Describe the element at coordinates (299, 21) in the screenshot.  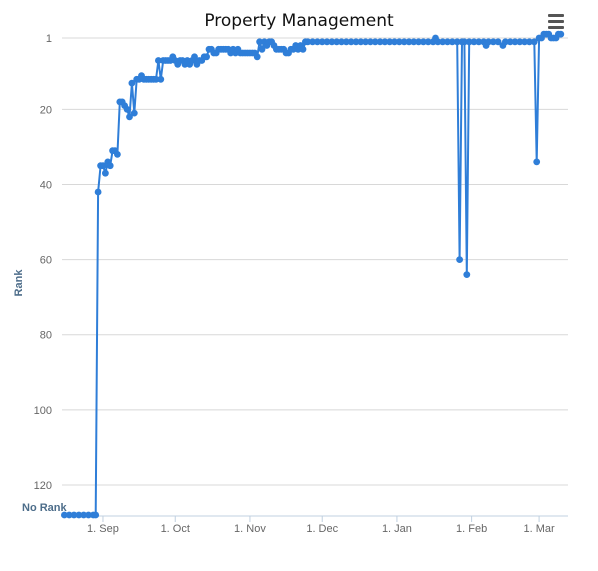
I see `chart-title: Property Management` at that location.